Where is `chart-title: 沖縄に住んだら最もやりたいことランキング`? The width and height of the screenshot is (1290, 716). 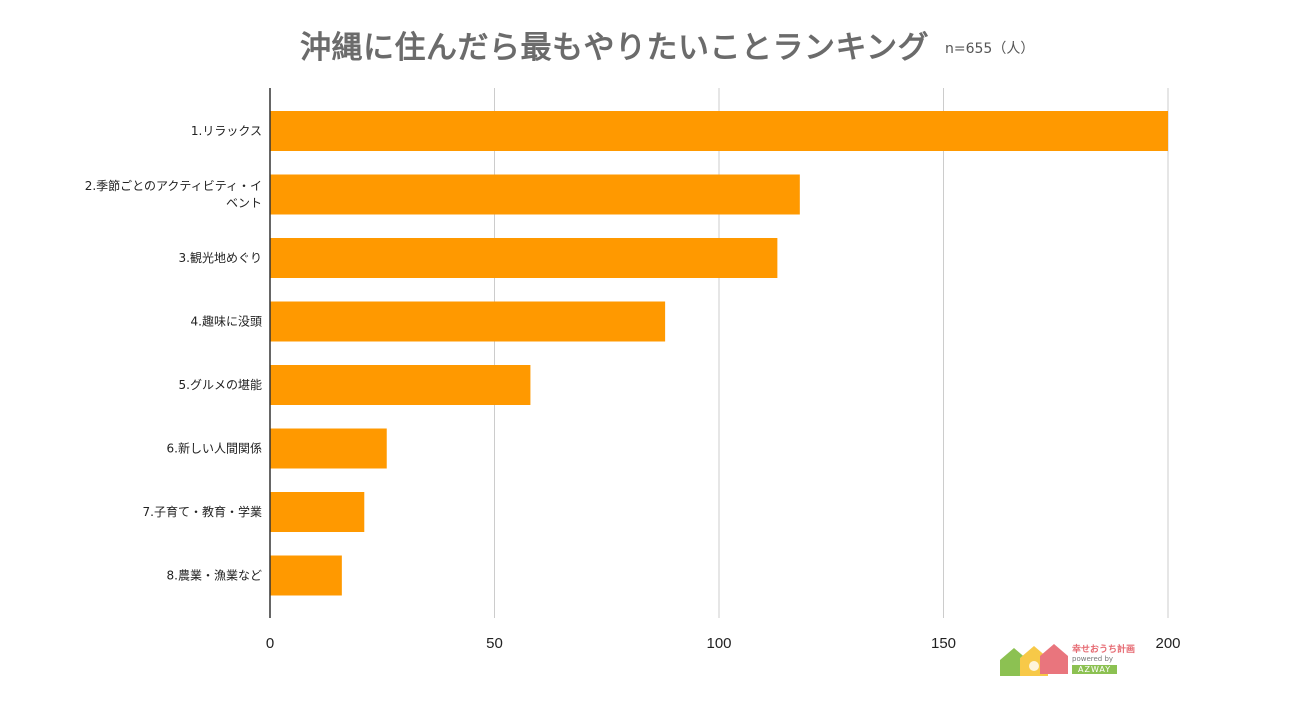 chart-title: 沖縄に住んだら最もやりたいことランキング is located at coordinates (615, 48).